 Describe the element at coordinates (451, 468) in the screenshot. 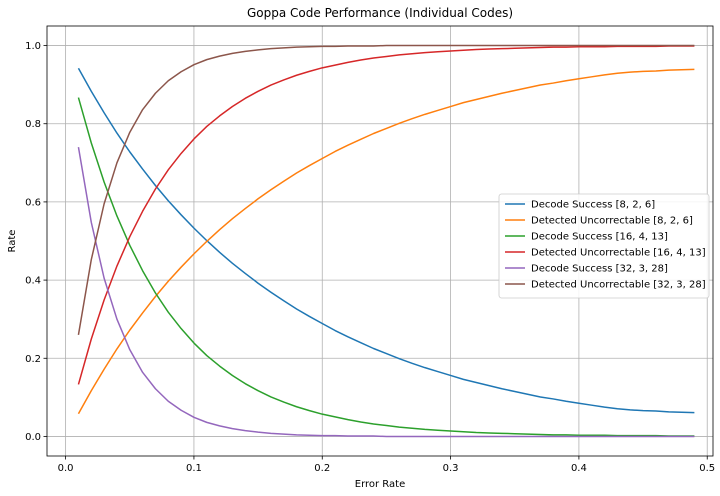

I see `x-tick-label-3: 0.3` at that location.